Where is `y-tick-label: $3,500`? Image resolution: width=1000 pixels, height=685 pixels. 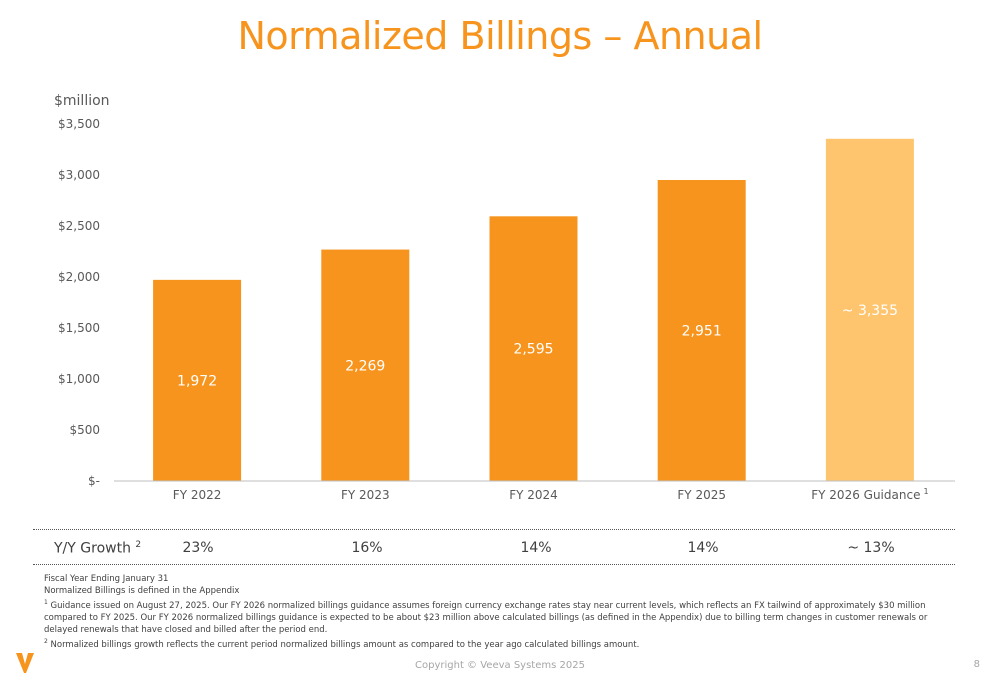 y-tick-label: $3,500 is located at coordinates (79, 124).